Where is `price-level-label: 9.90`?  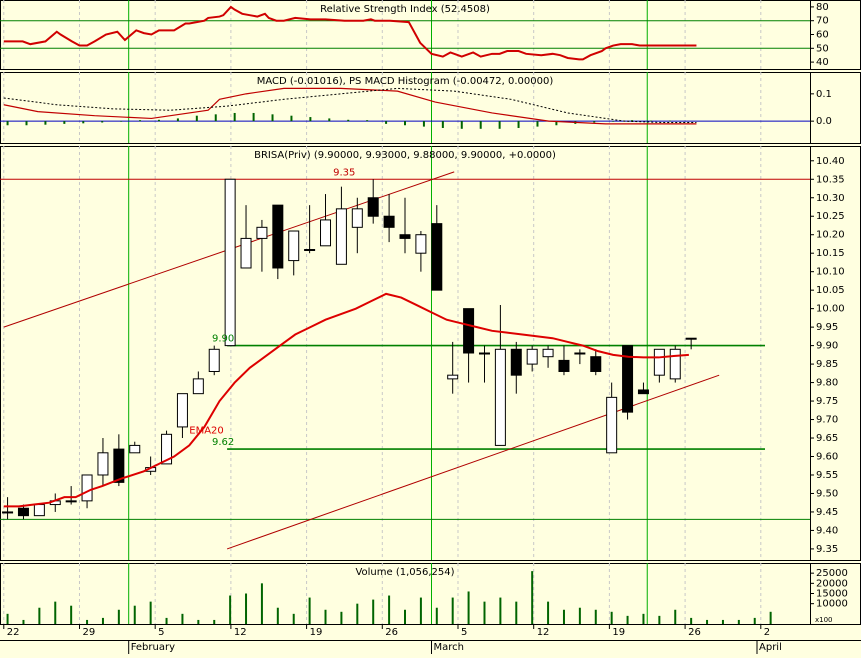 price-level-label: 9.90 is located at coordinates (223, 339).